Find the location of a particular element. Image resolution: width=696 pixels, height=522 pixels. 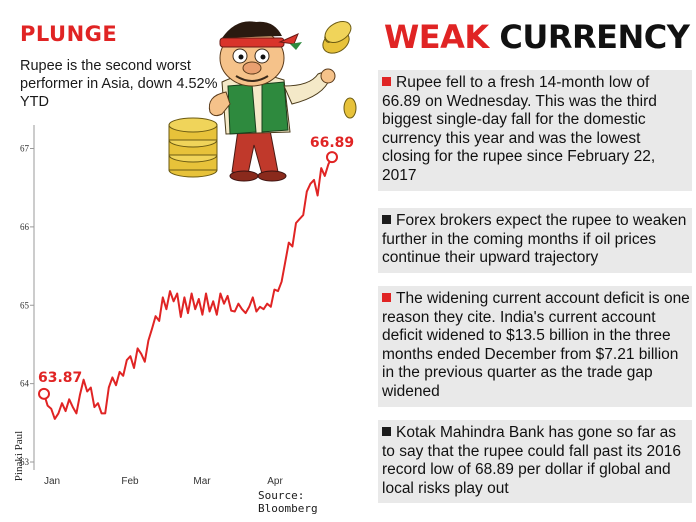

x-axis-ticks: Jan Feb Mar Apr is located at coordinates (164, 481).